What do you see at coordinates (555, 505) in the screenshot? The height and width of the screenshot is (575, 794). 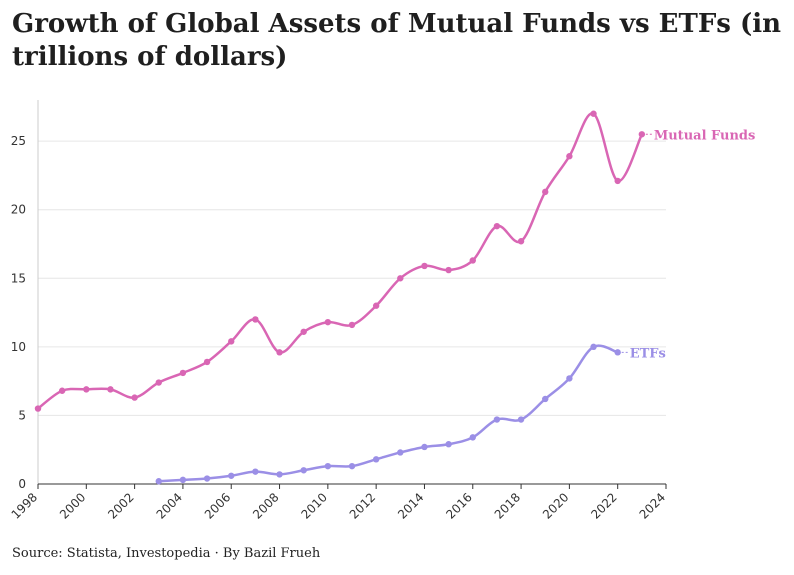 I see `x-tick-label: 2020` at bounding box center [555, 505].